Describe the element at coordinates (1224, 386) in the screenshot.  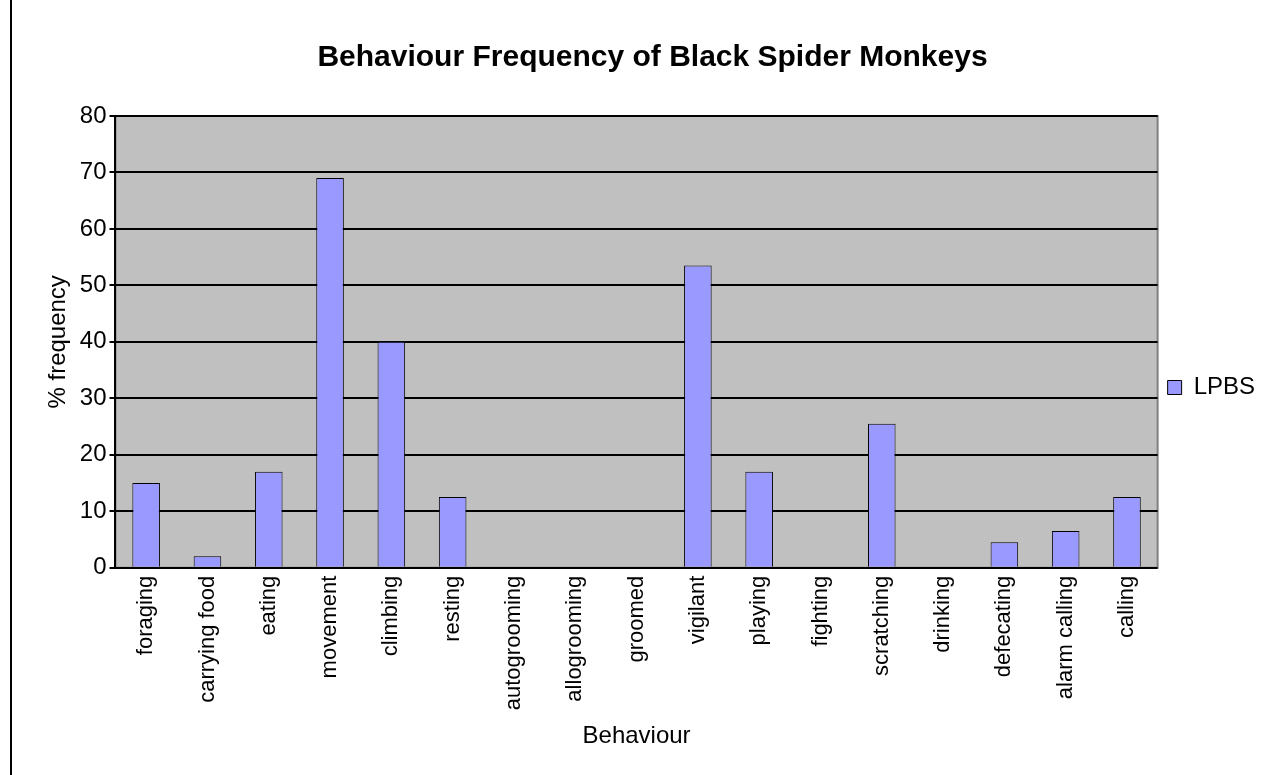
I see `legend-label: LPBS` at that location.